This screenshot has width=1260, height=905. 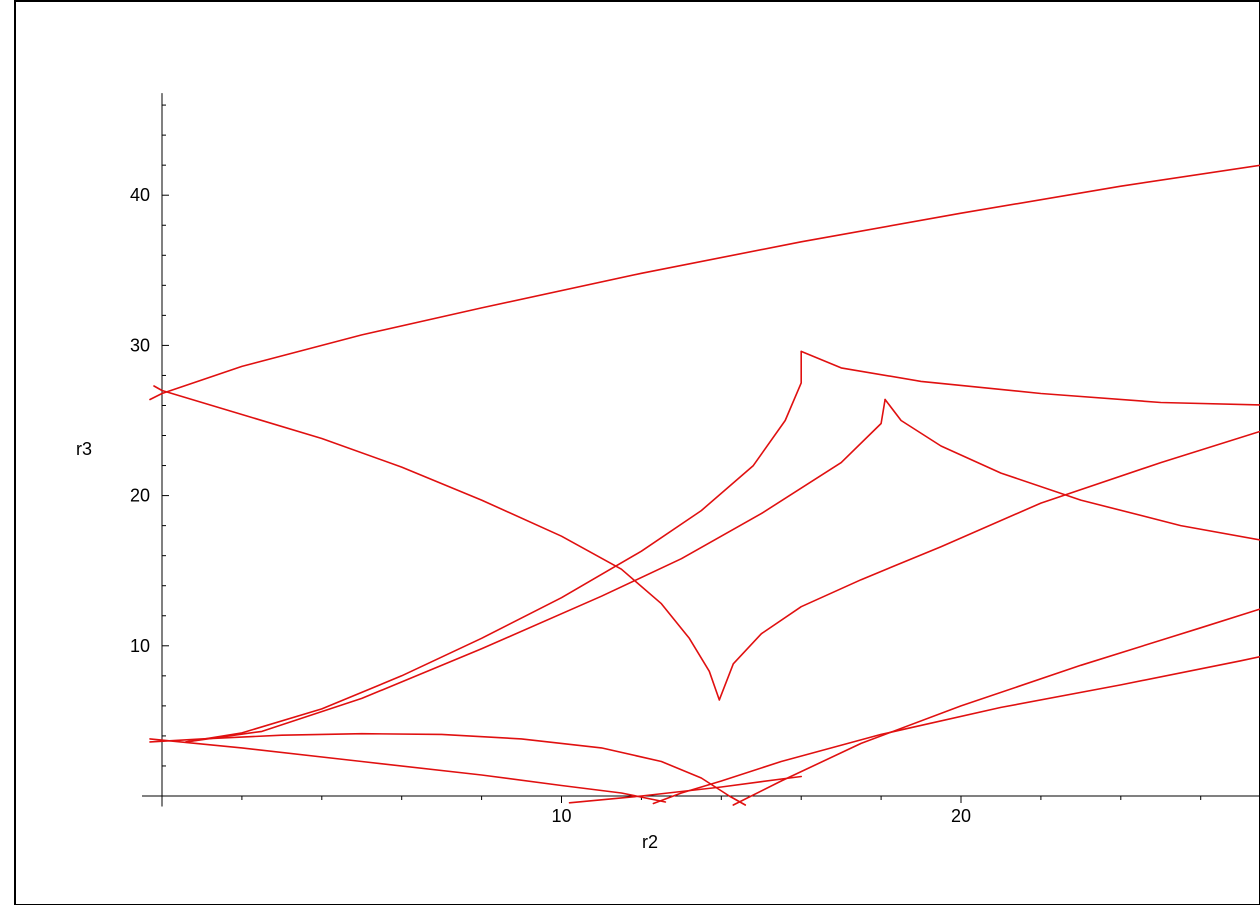 I want to click on x-tick-label: 10, so click(x=561, y=816).